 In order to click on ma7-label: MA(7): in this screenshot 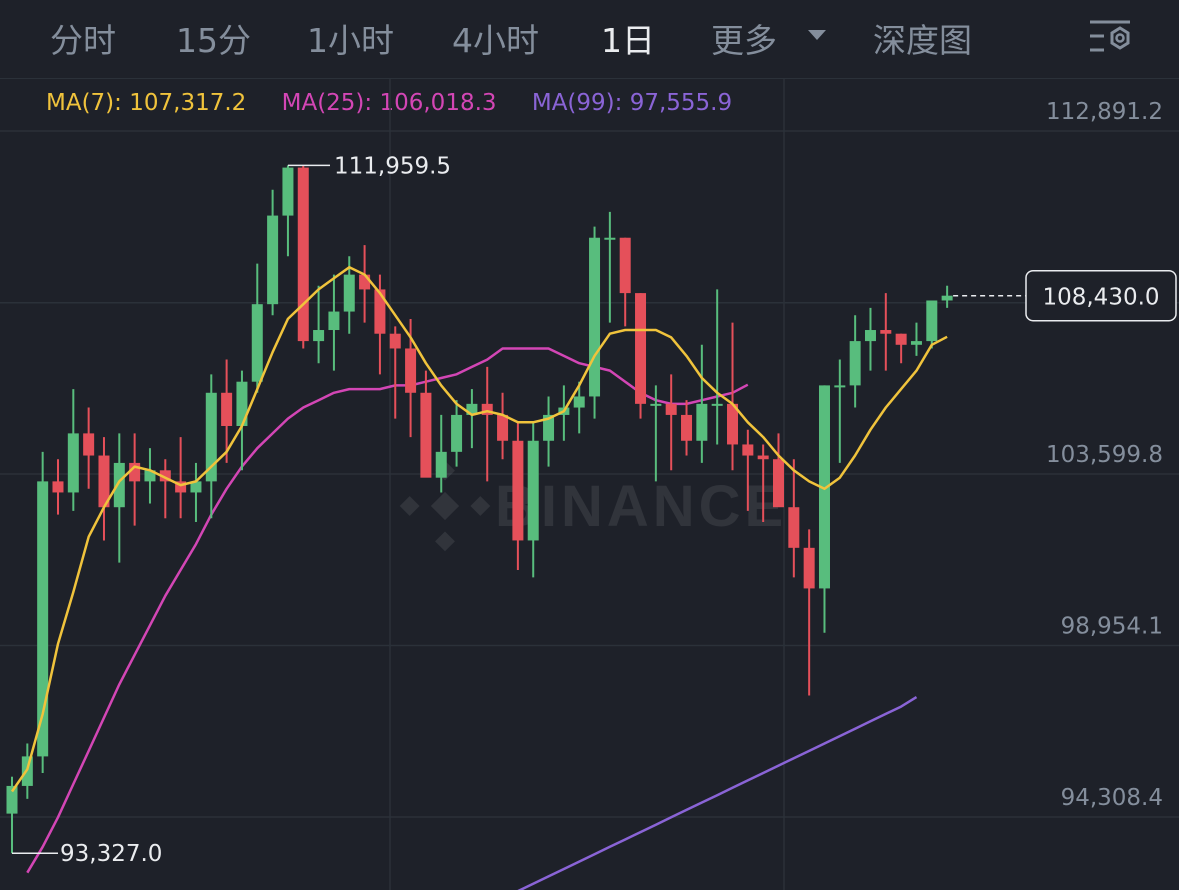, I will do `click(84, 103)`.